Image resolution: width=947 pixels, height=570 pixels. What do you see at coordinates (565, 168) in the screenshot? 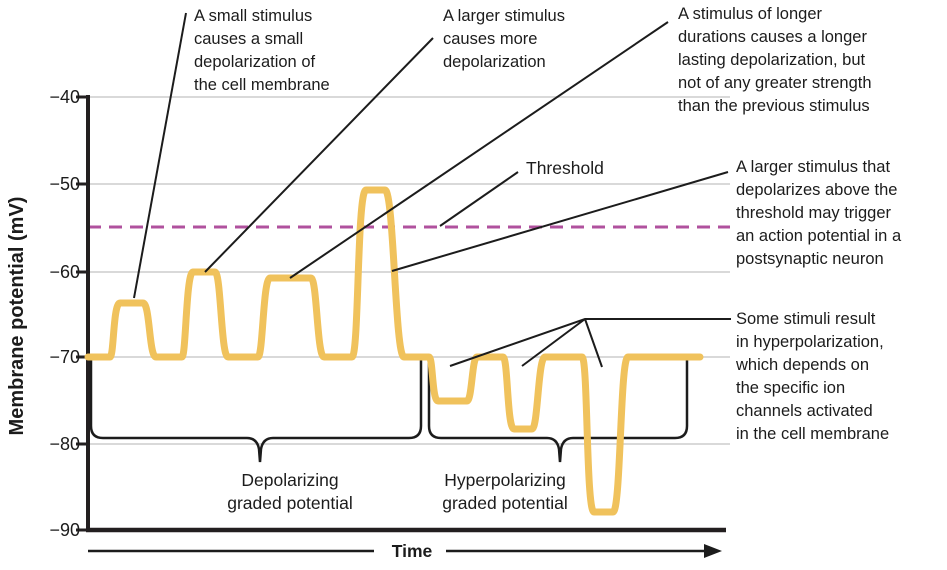
I see `threshold-label: Threshold` at bounding box center [565, 168].